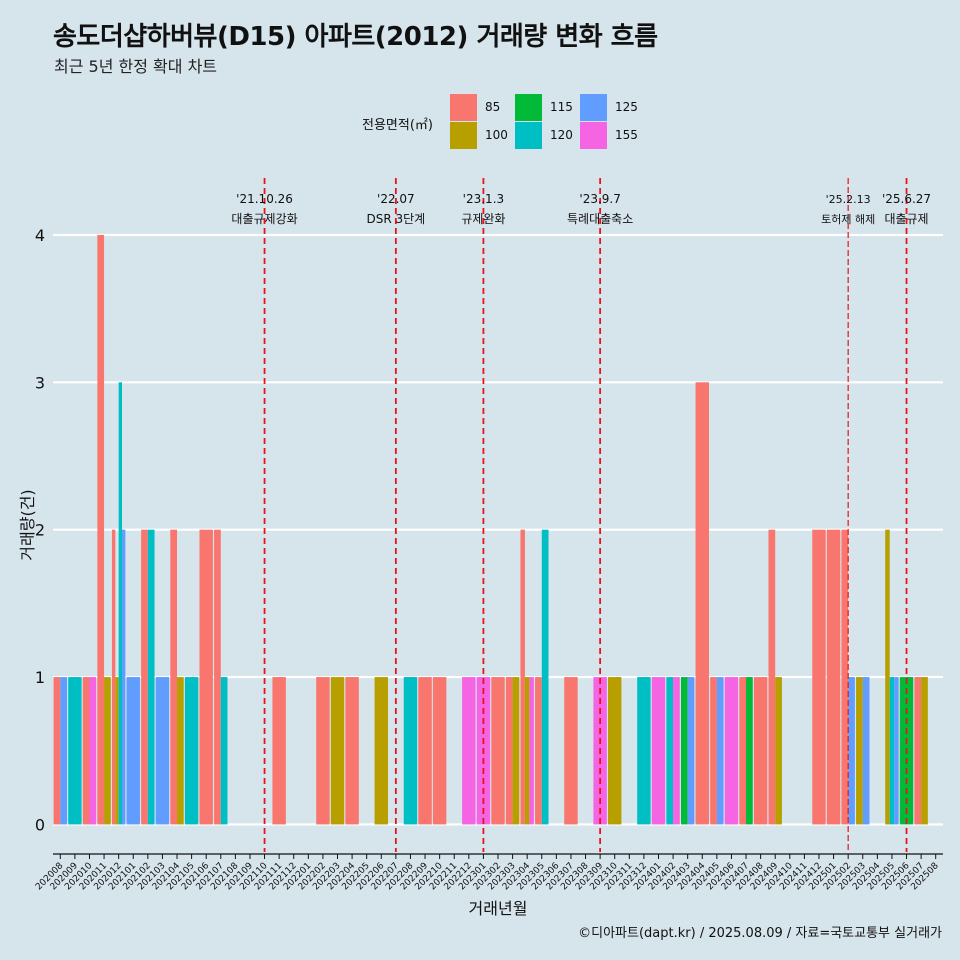 This screenshot has height=960, width=960. I want to click on legend-label: 85, so click(493, 107).